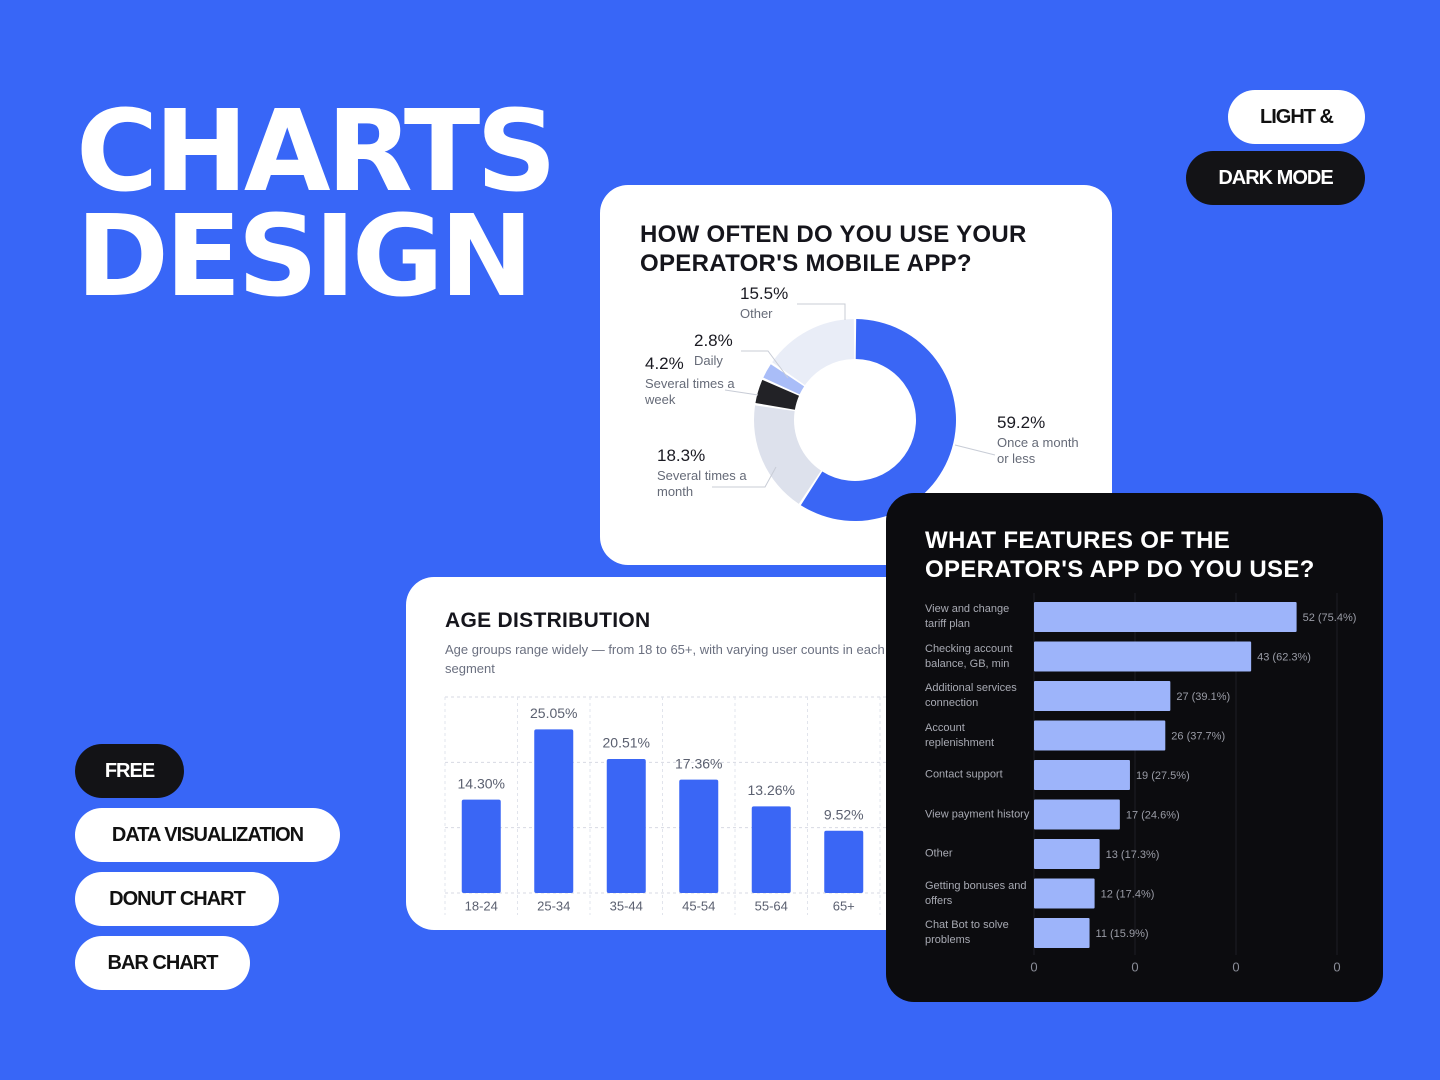 This screenshot has height=1080, width=1440. What do you see at coordinates (129, 771) in the screenshot?
I see `tag: FREE` at bounding box center [129, 771].